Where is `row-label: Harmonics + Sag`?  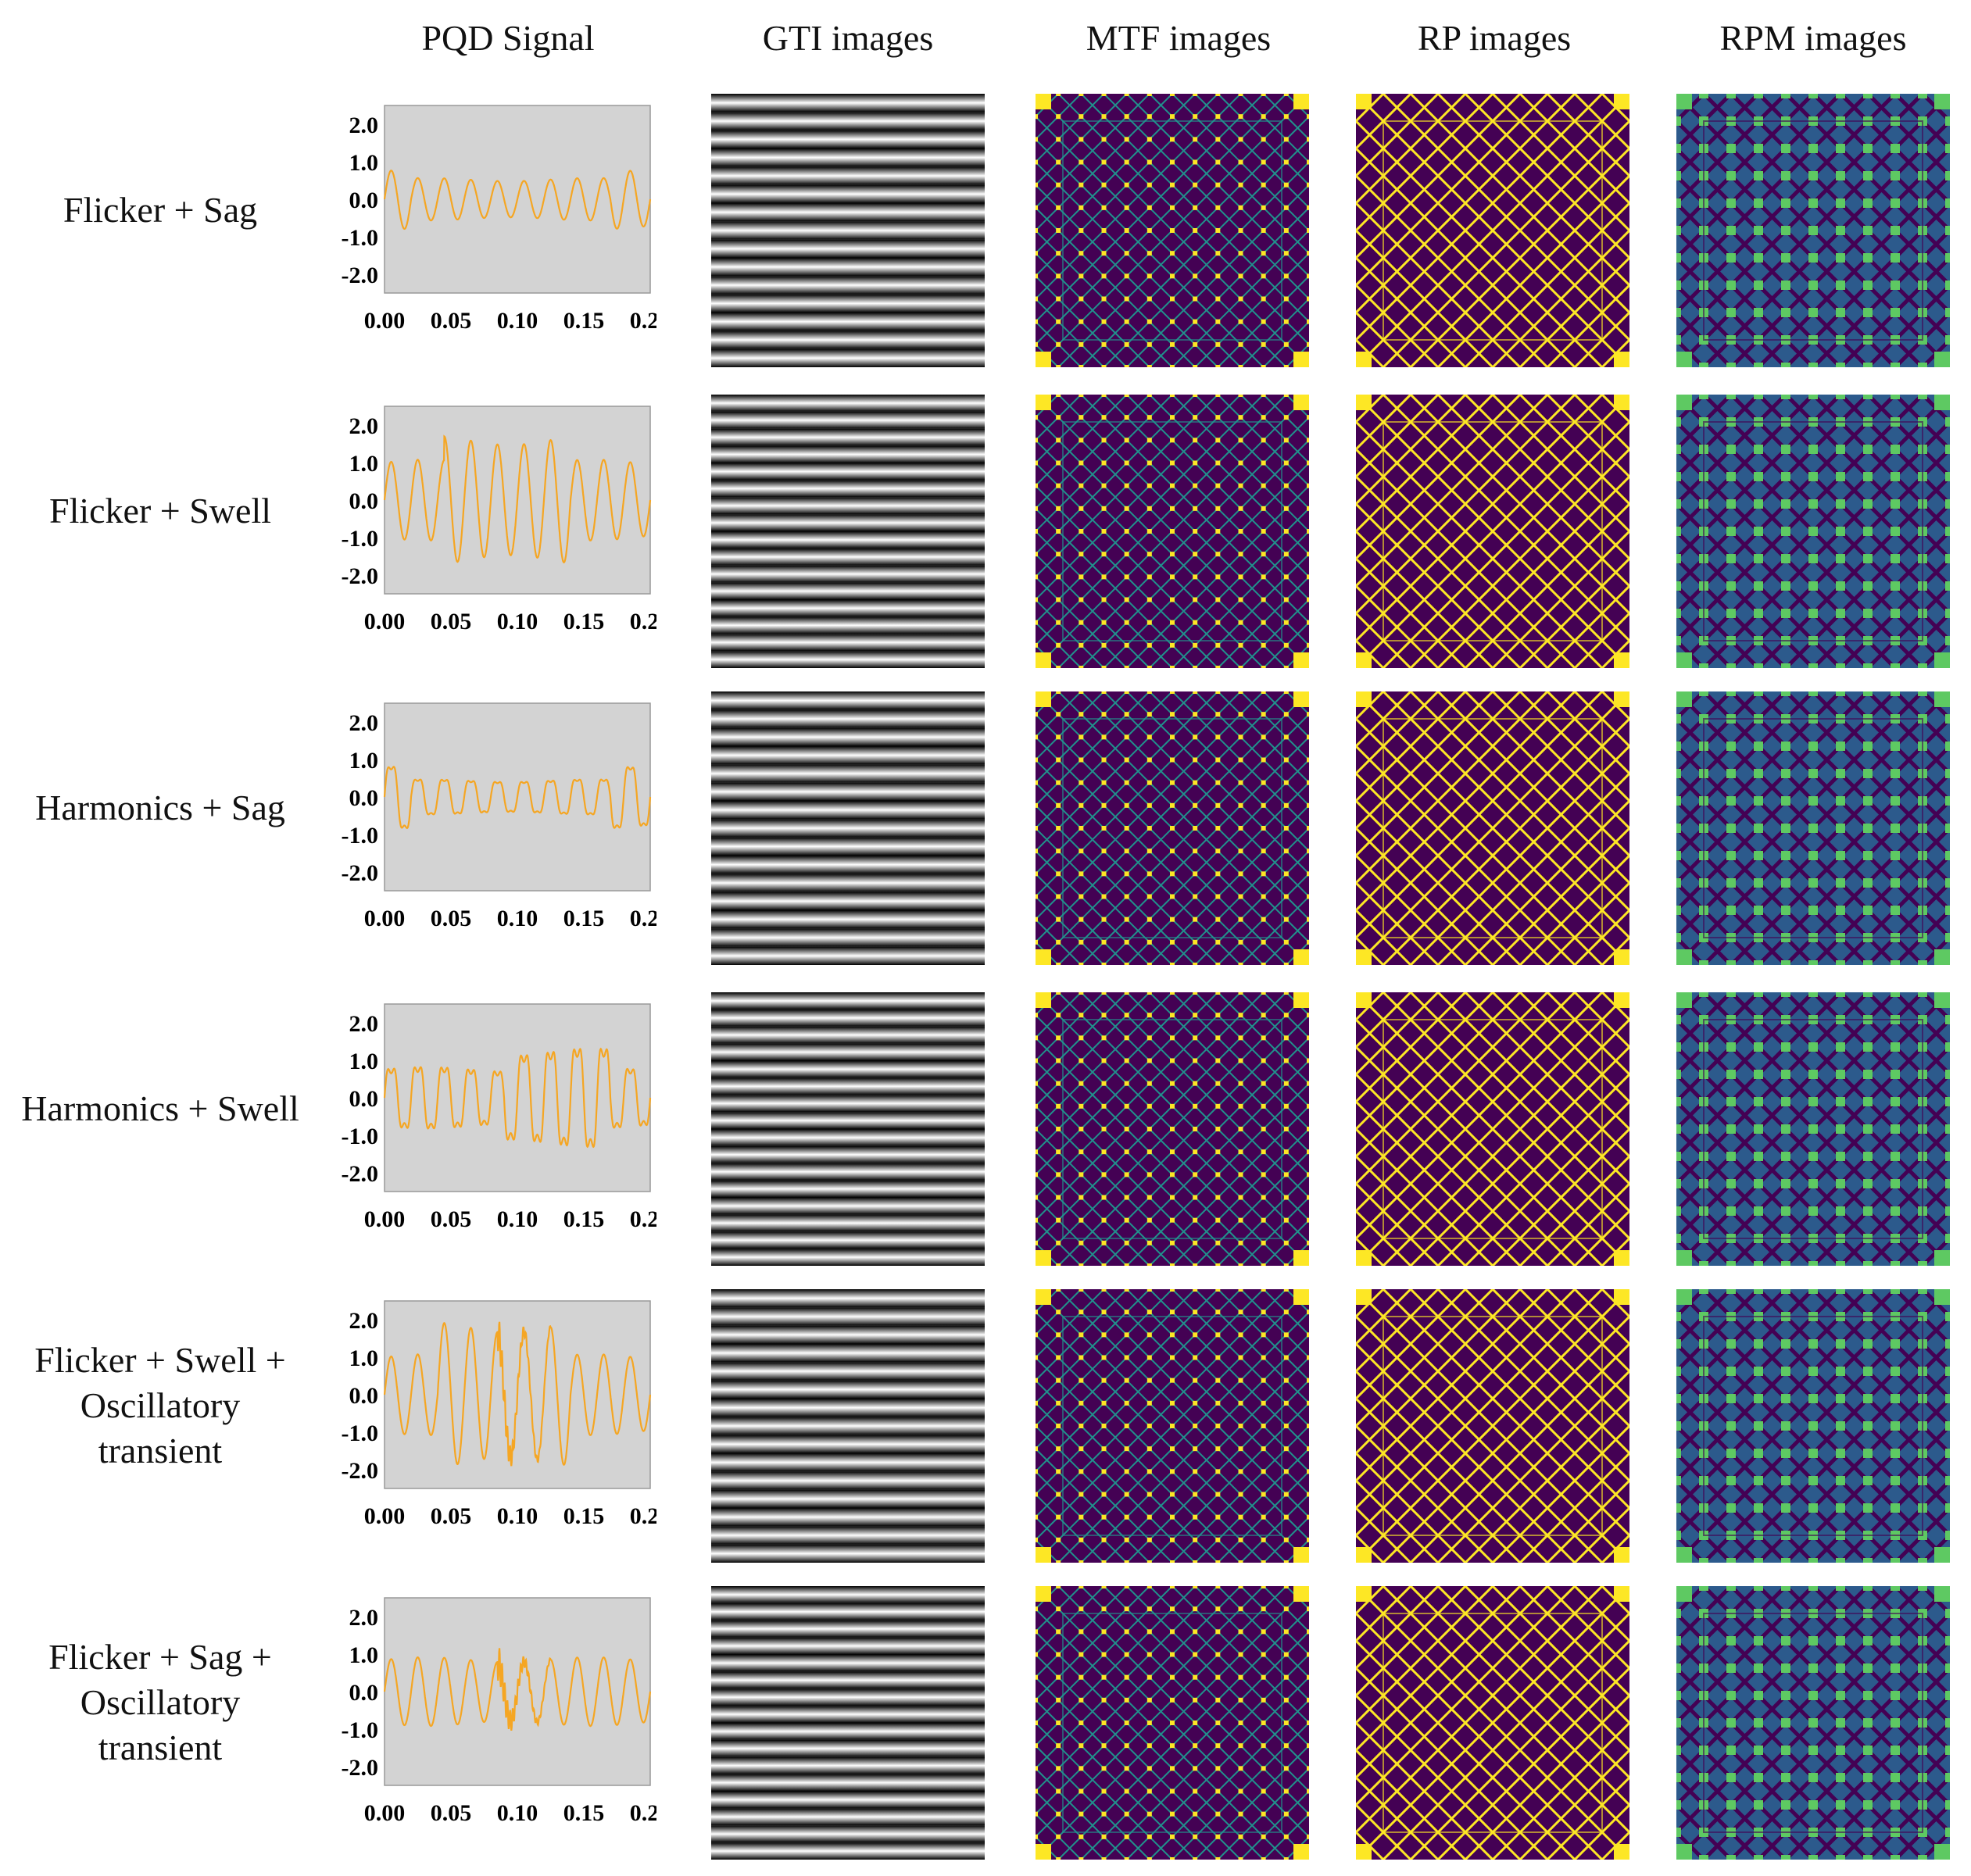
row-label: Harmonics + Sag is located at coordinates (160, 808).